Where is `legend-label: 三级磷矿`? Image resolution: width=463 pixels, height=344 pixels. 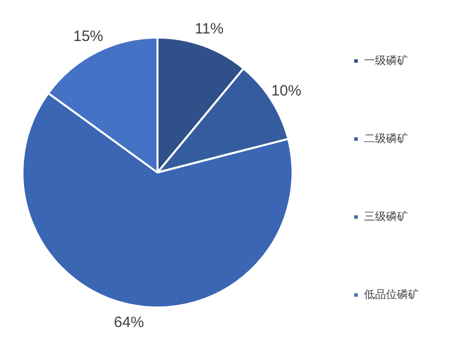 legend-label: 三级磷矿 is located at coordinates (386, 216).